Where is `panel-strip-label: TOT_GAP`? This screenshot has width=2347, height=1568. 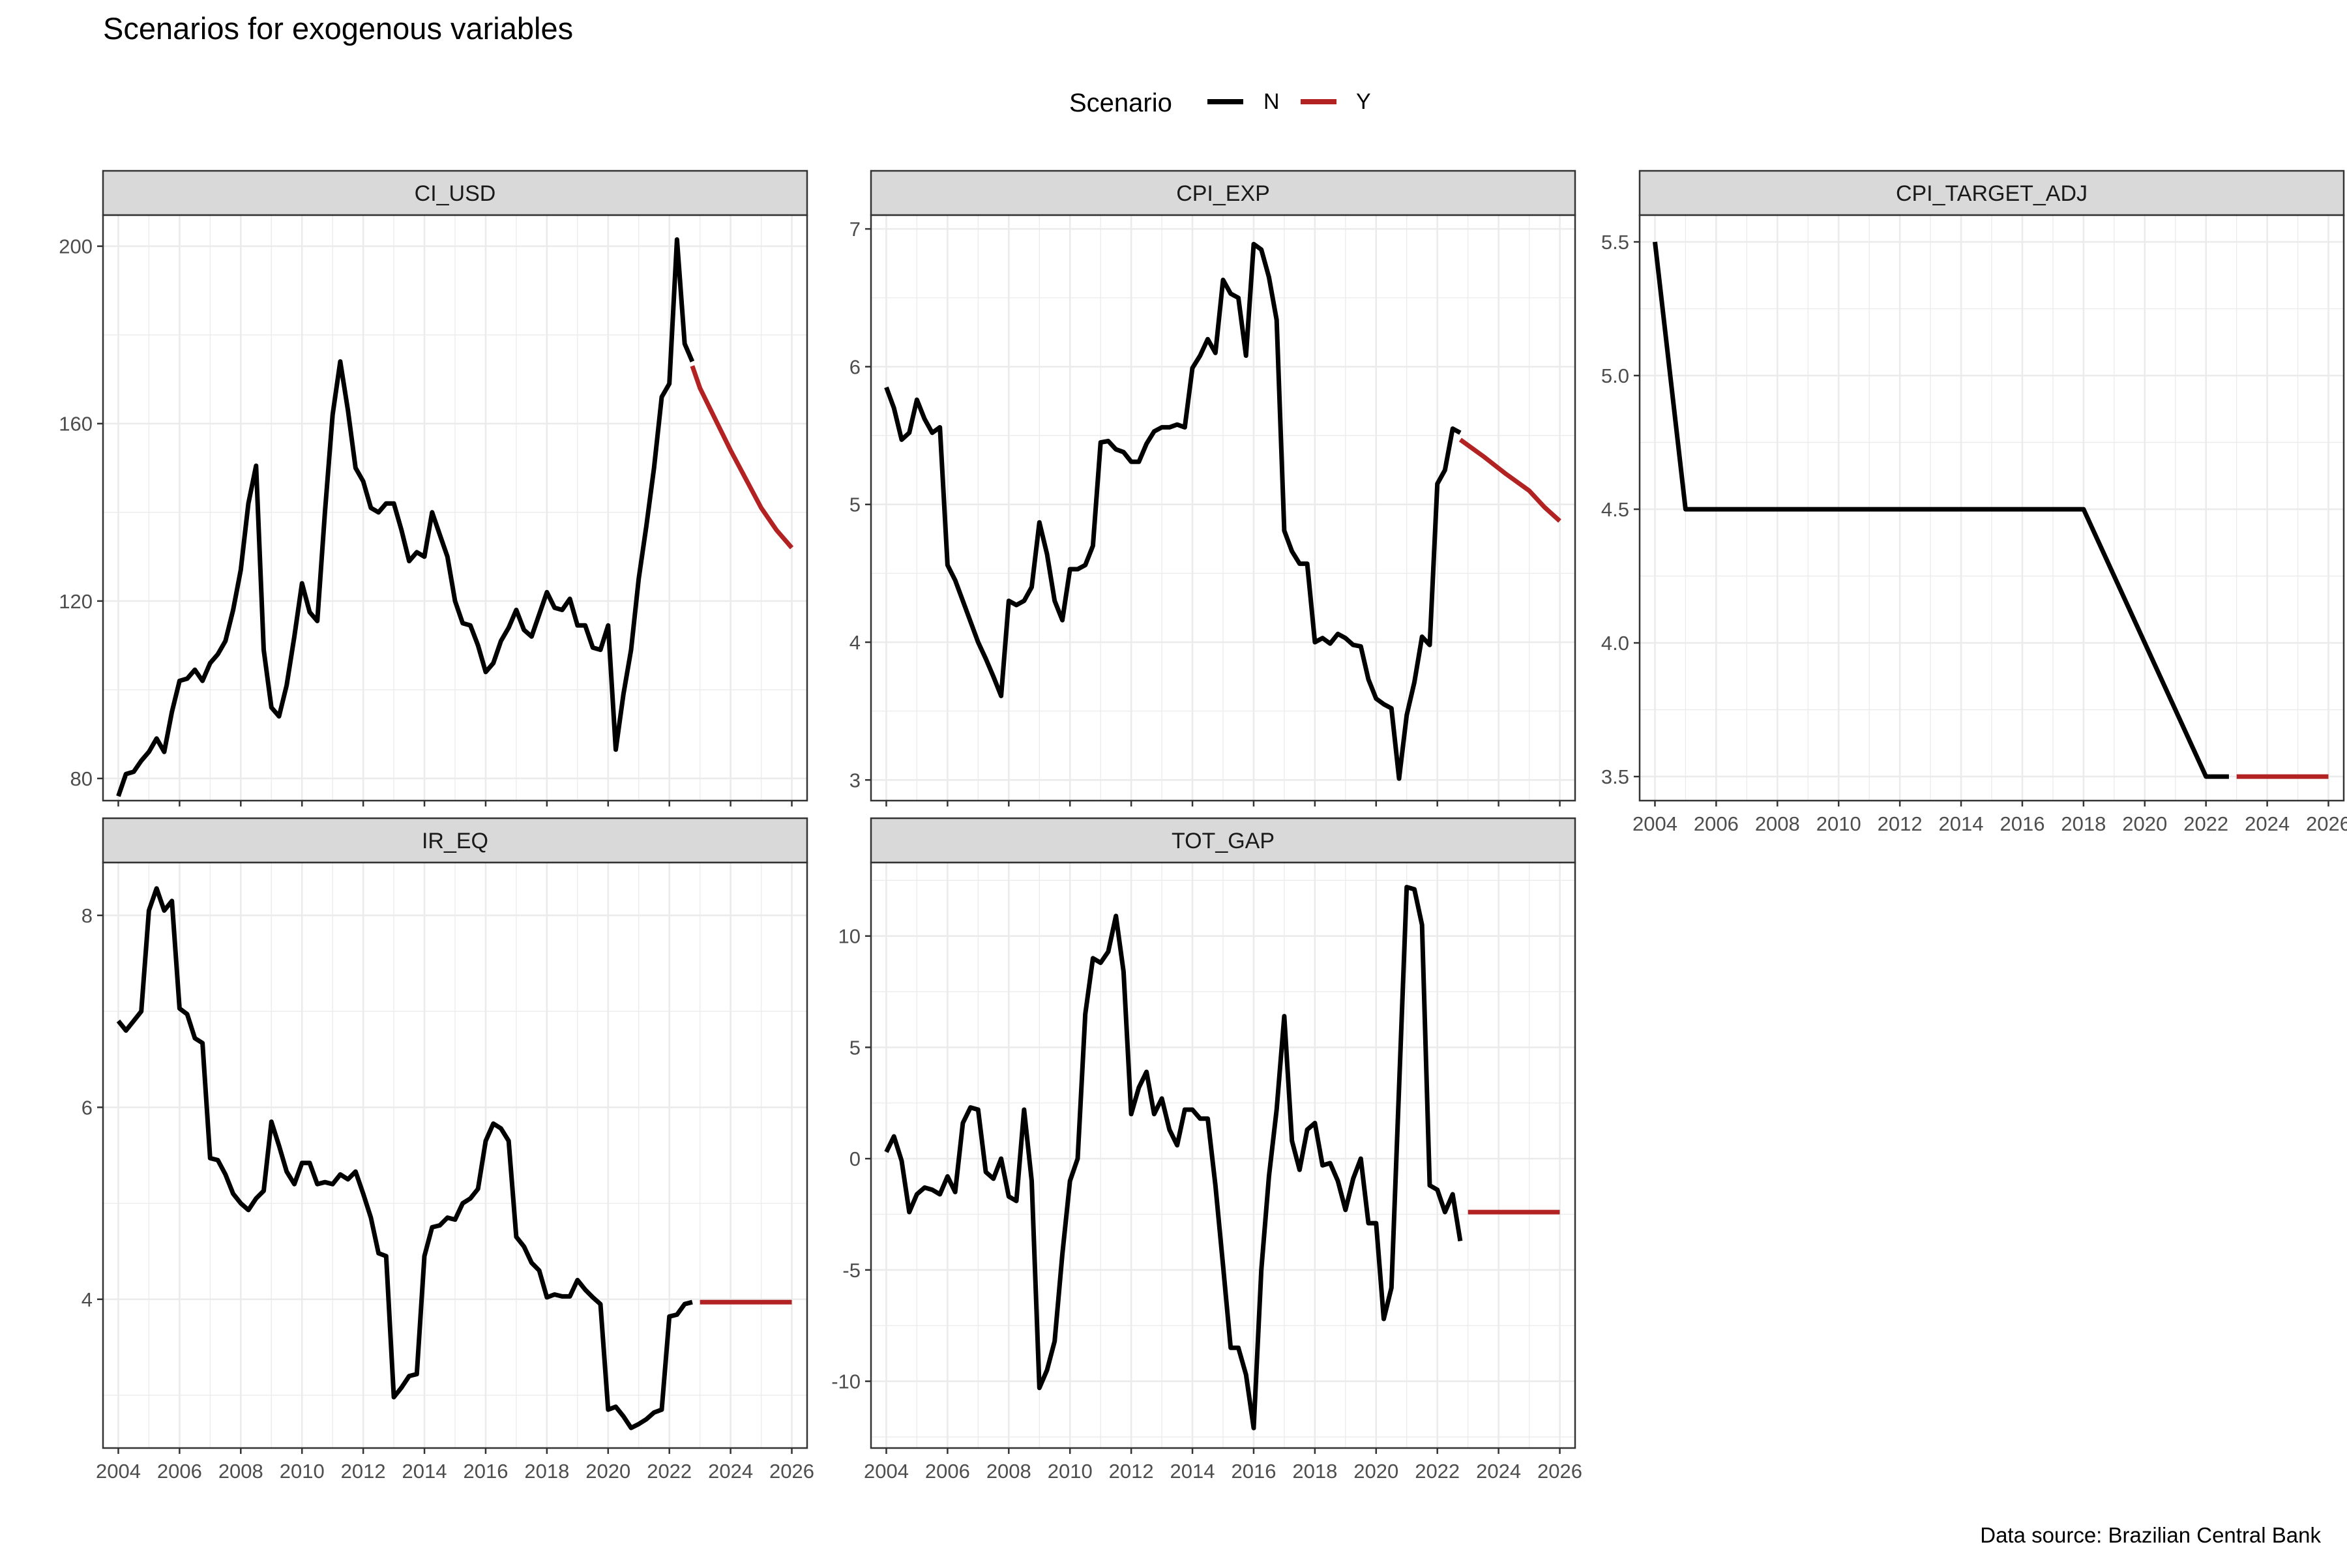
panel-strip-label: TOT_GAP is located at coordinates (1223, 841).